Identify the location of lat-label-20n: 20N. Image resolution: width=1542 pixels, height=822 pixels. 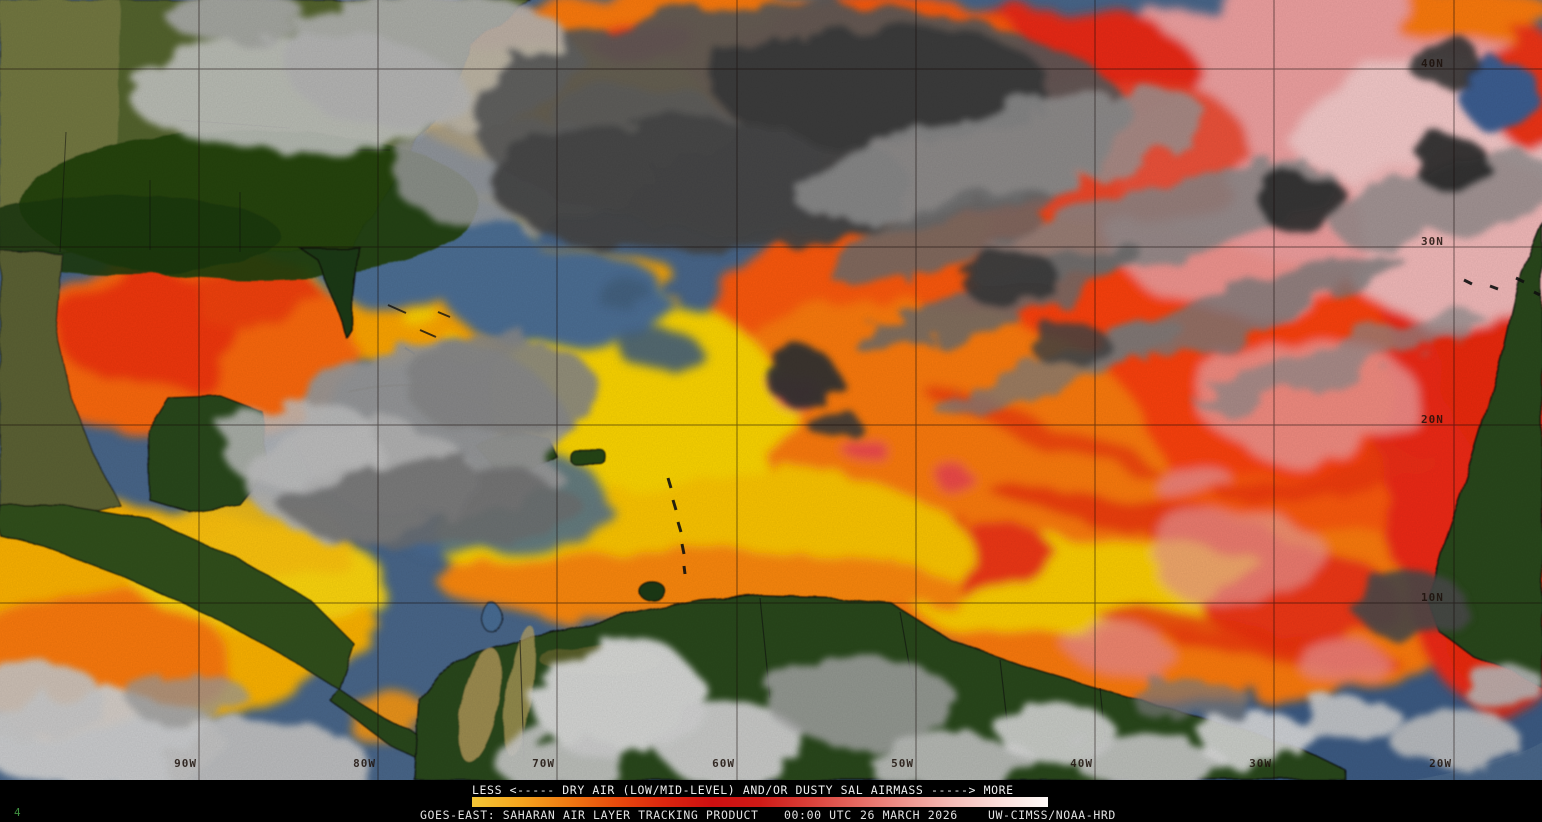
(1432, 419).